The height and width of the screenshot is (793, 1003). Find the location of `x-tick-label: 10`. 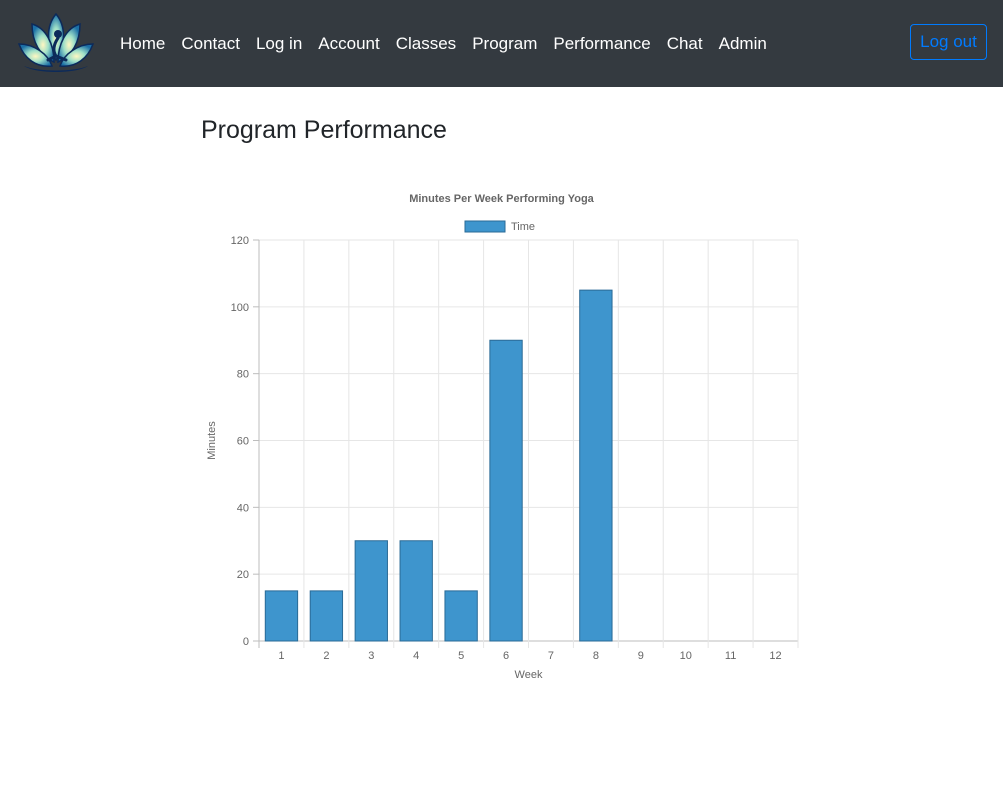

x-tick-label: 10 is located at coordinates (686, 656).